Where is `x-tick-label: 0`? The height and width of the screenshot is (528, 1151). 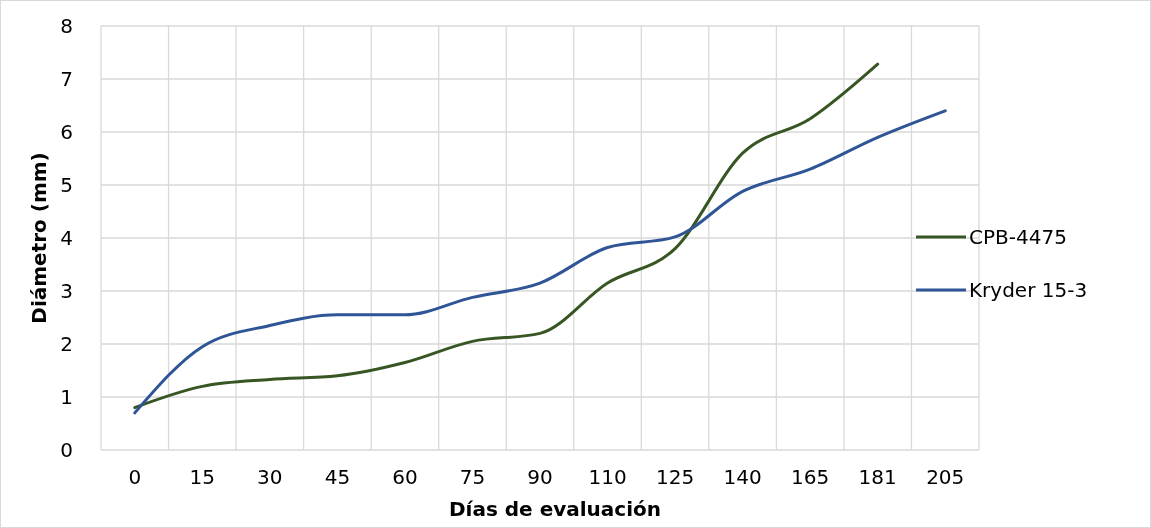 x-tick-label: 0 is located at coordinates (135, 477).